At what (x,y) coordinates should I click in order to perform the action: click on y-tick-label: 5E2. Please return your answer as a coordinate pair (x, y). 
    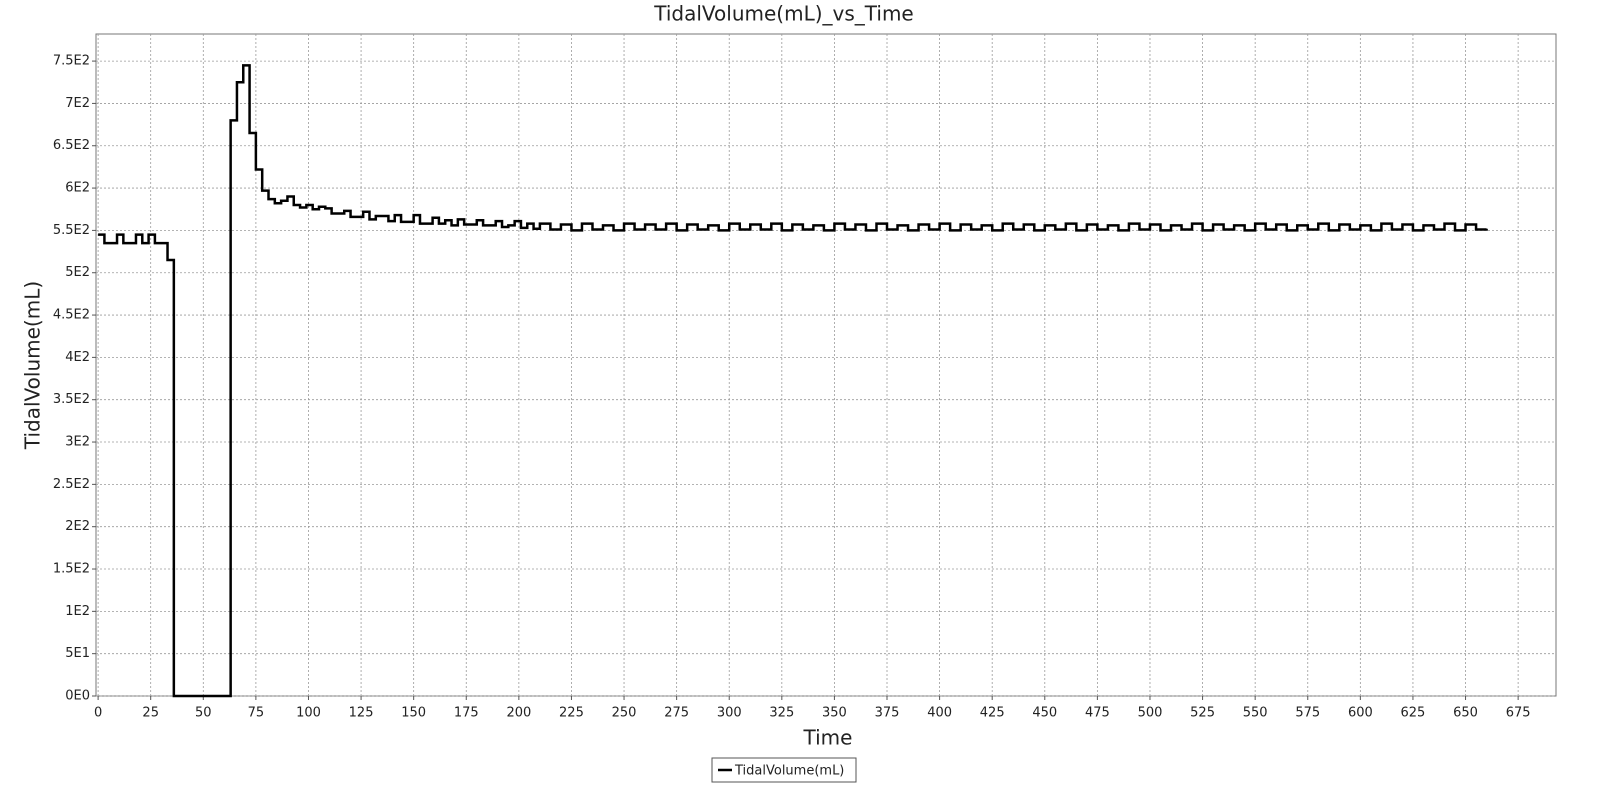
    Looking at the image, I should click on (77, 272).